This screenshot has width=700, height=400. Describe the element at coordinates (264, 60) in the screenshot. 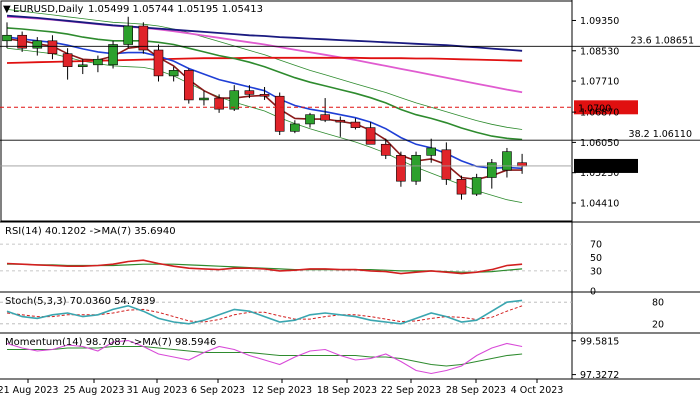

I see `ma-red-line` at that location.